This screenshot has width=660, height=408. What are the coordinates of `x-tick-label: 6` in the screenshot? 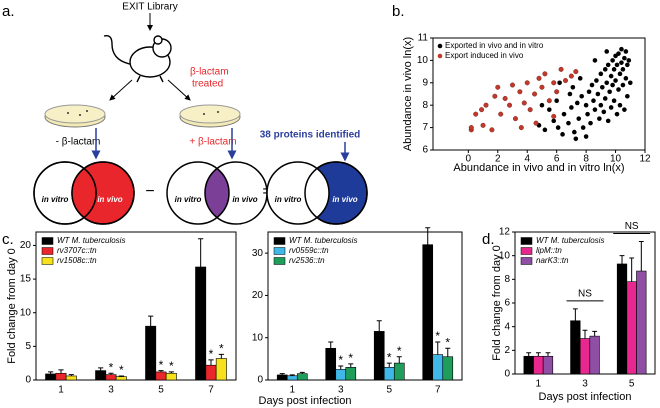 It's located at (557, 159).